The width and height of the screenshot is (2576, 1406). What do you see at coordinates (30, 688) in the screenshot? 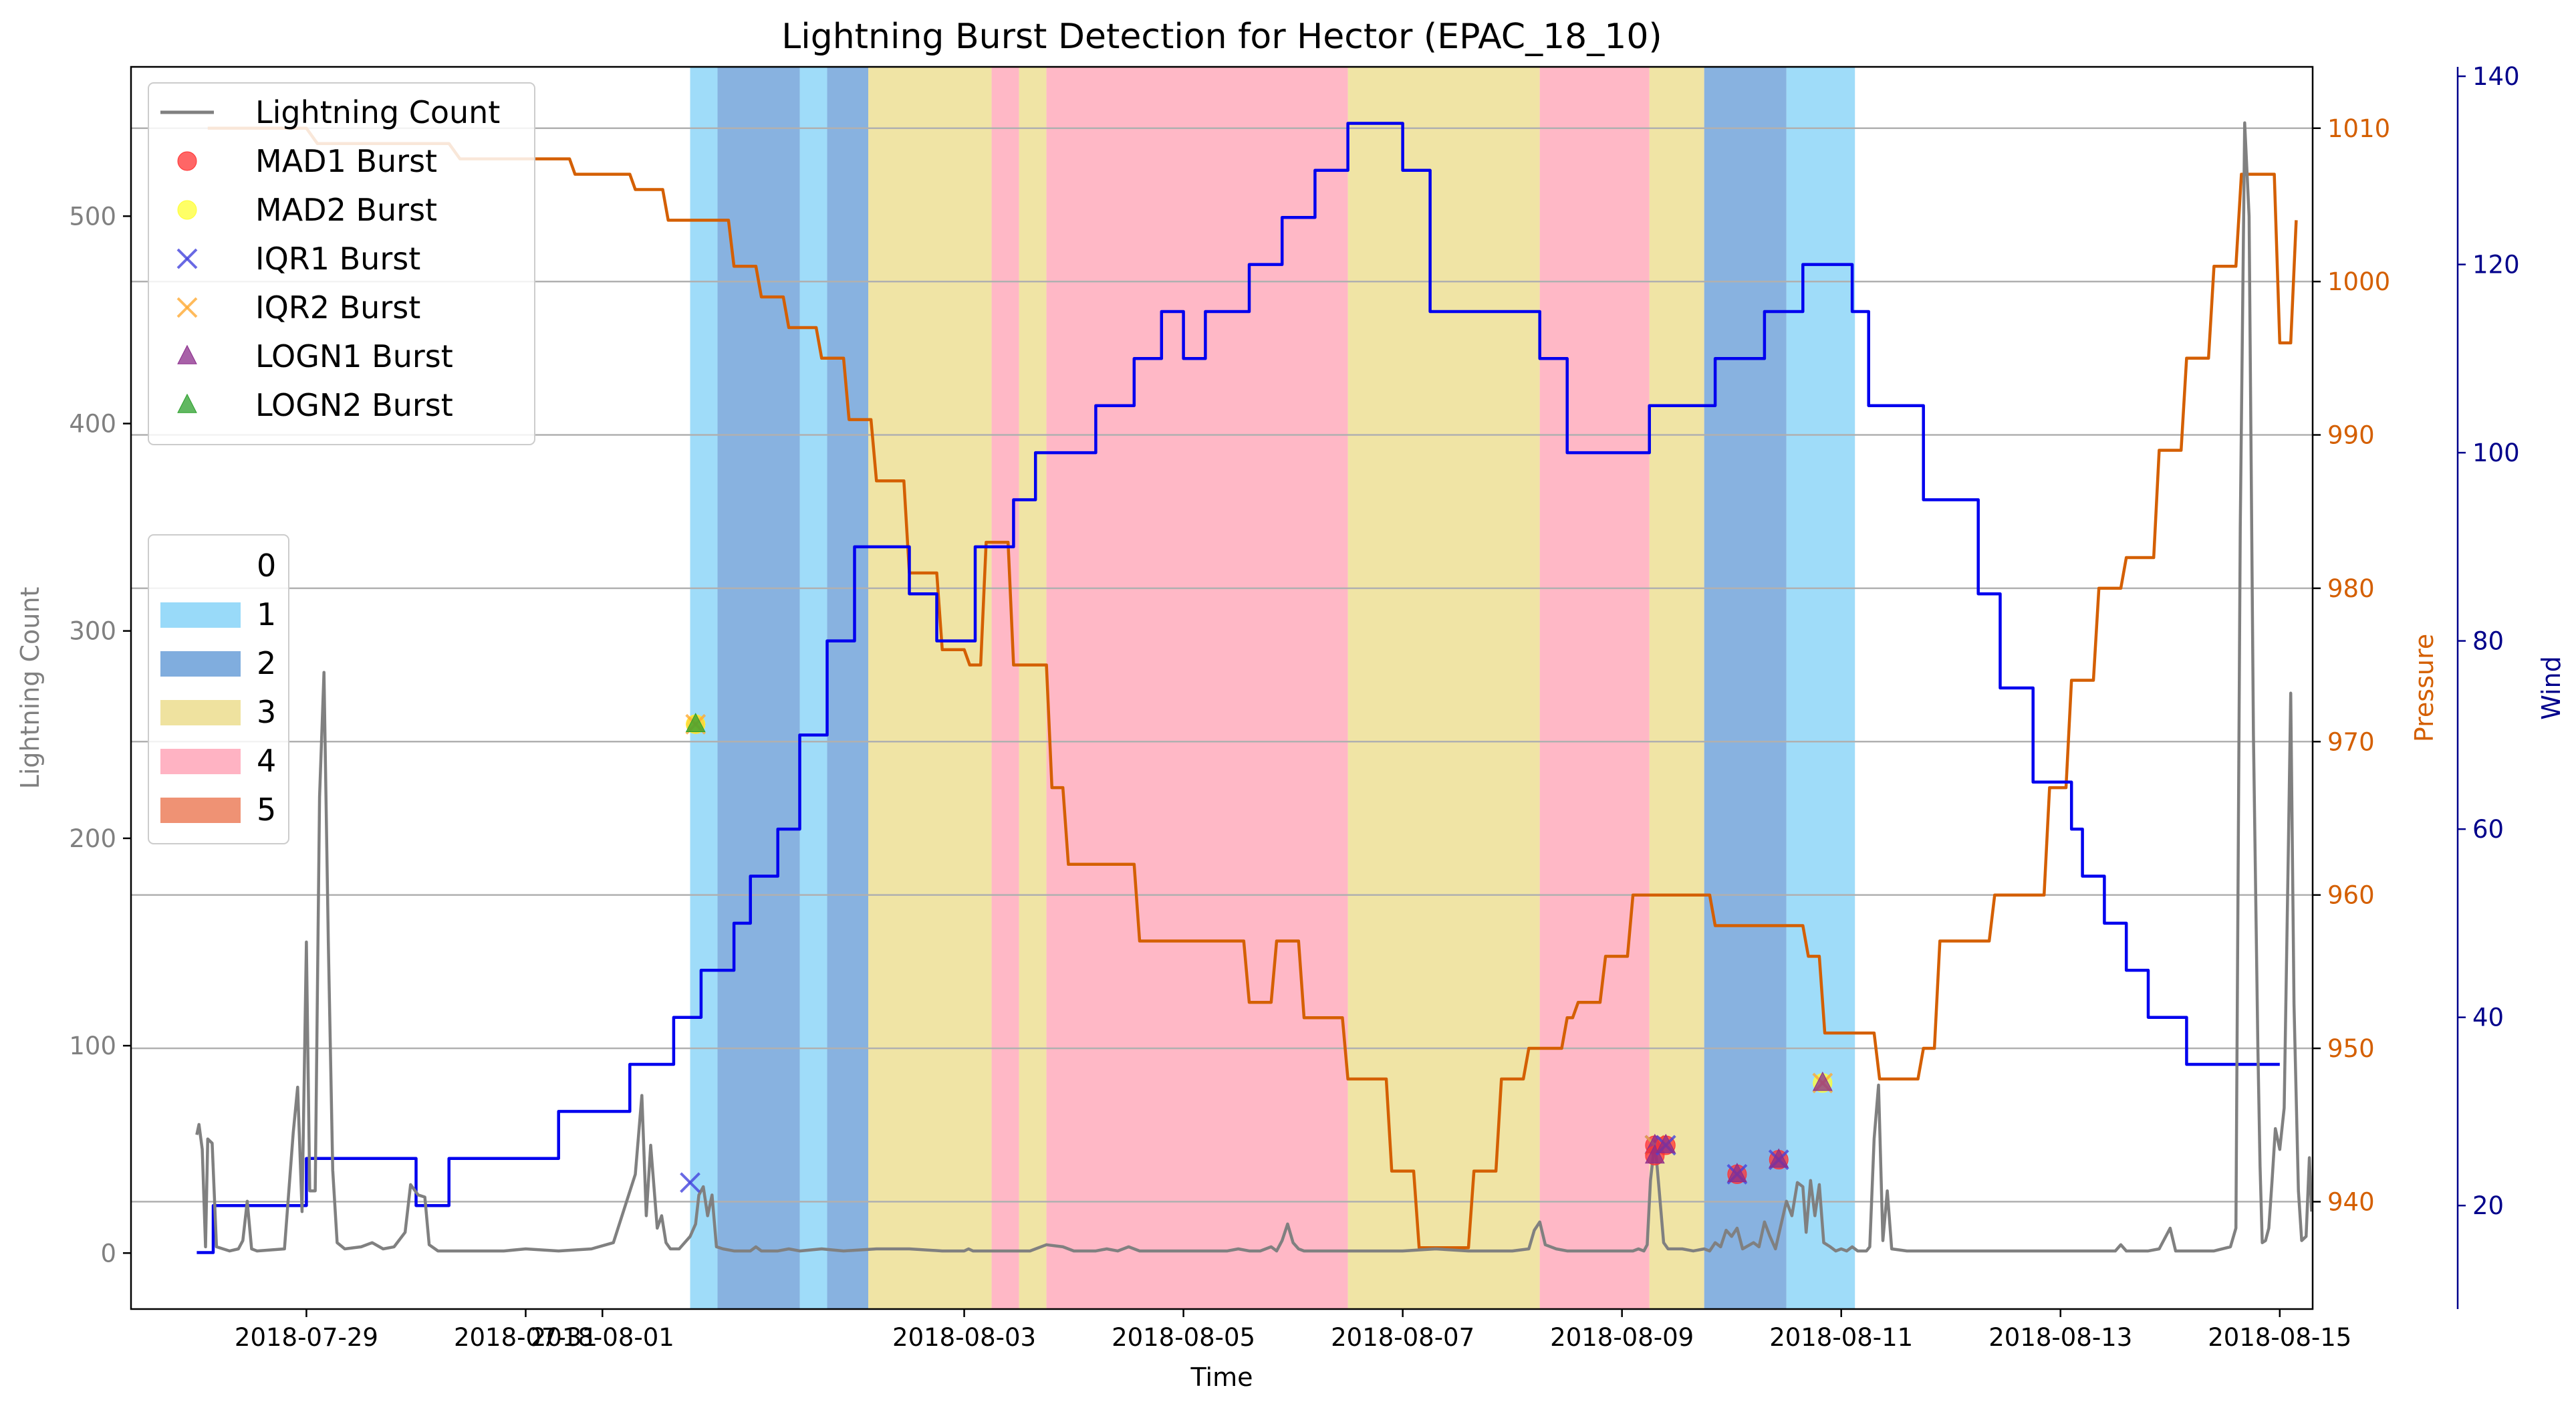
I see `y-axis-label-lightning: Lightning Count` at bounding box center [30, 688].